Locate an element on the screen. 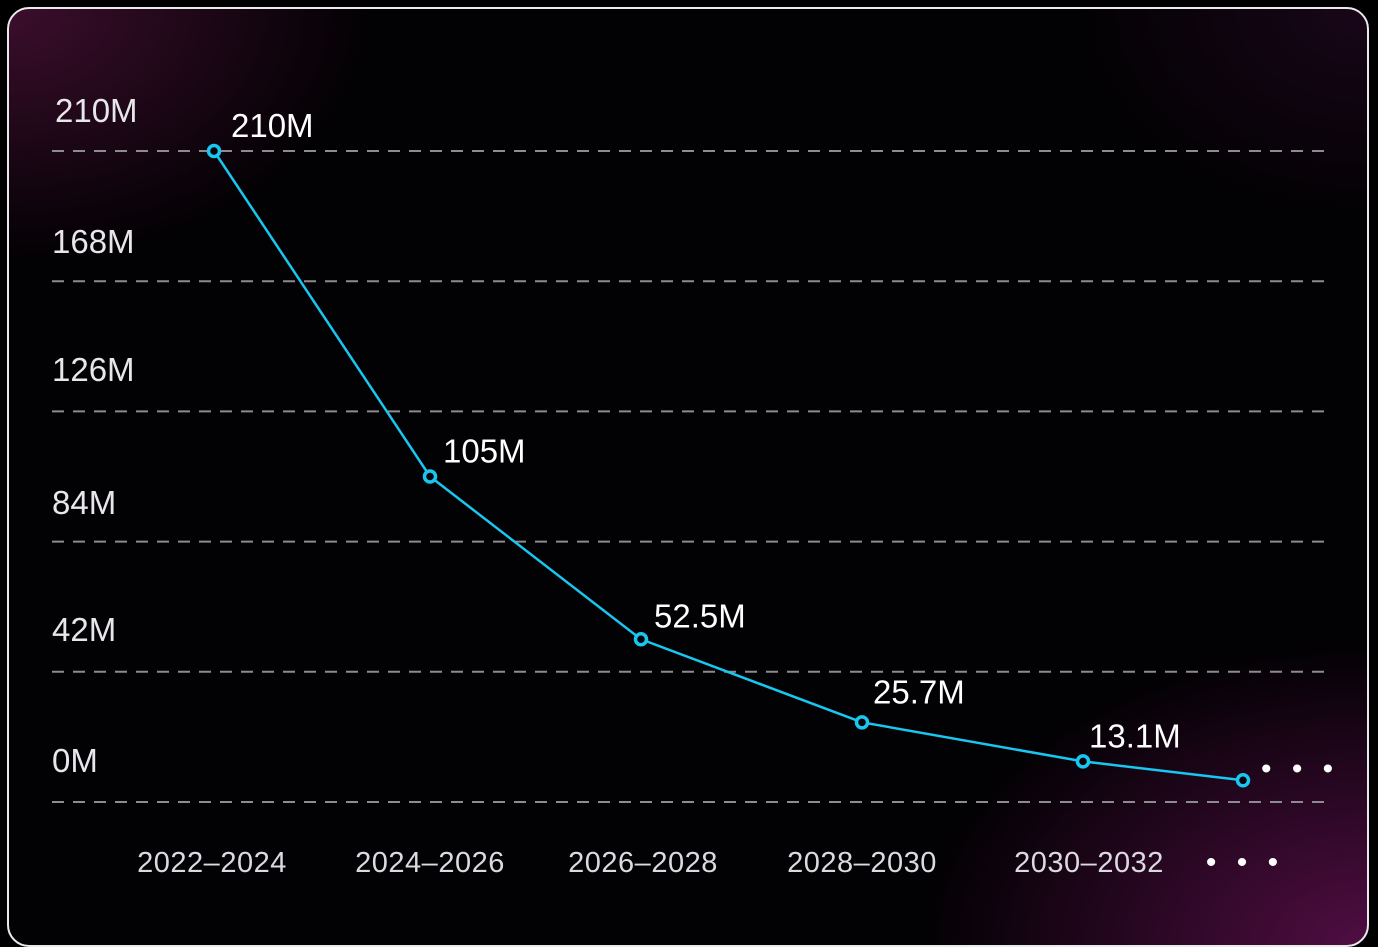 This screenshot has height=947, width=1378. y-tick-label: 126M is located at coordinates (93, 369).